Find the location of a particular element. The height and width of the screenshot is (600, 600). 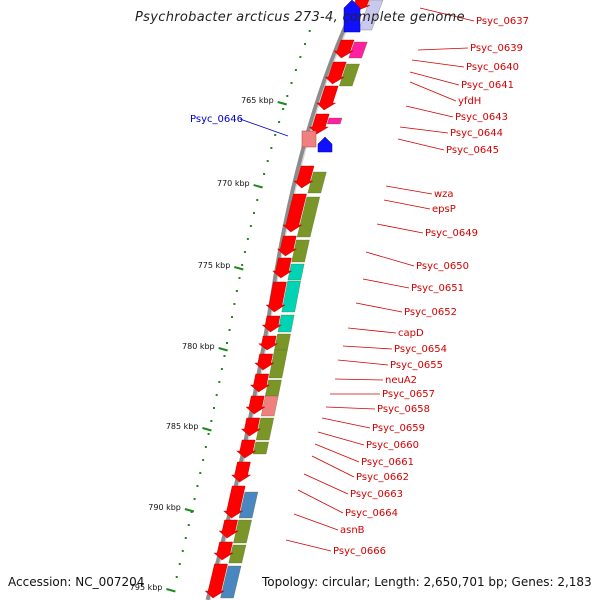

ruler-label: 775 kbp is located at coordinates (214, 265).